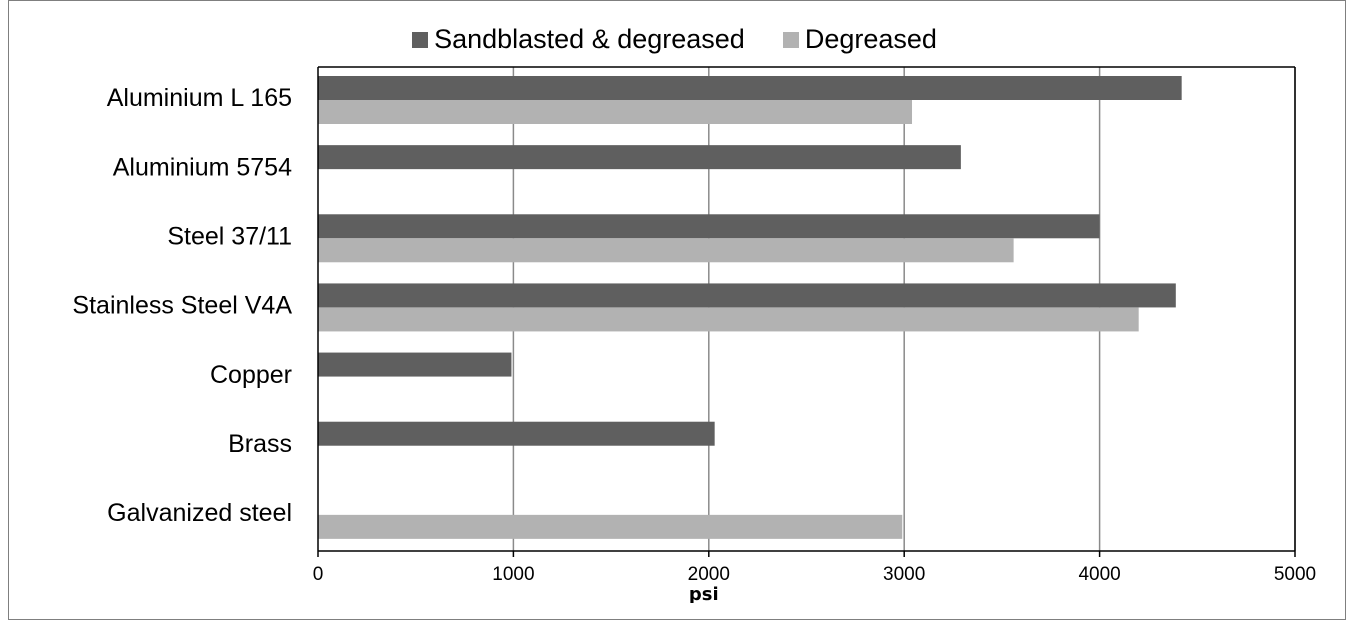  Describe the element at coordinates (229, 236) in the screenshot. I see `category-label-2: Steel 37/11` at that location.